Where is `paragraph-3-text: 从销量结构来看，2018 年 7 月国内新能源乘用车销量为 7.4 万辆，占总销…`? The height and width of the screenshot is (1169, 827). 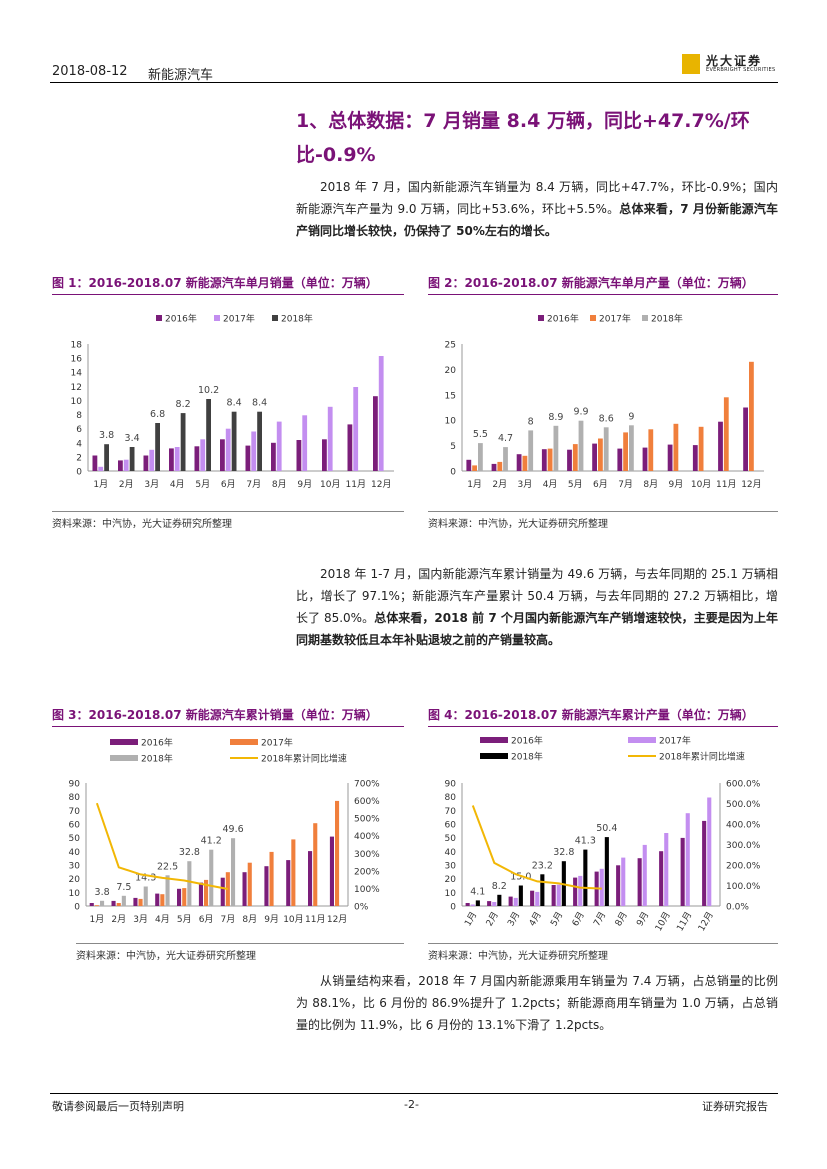
paragraph-3-text: 从销量结构来看，2018 年 7 月国内新能源乘用车销量为 7.4 万辆，占总销… is located at coordinates (537, 1003).